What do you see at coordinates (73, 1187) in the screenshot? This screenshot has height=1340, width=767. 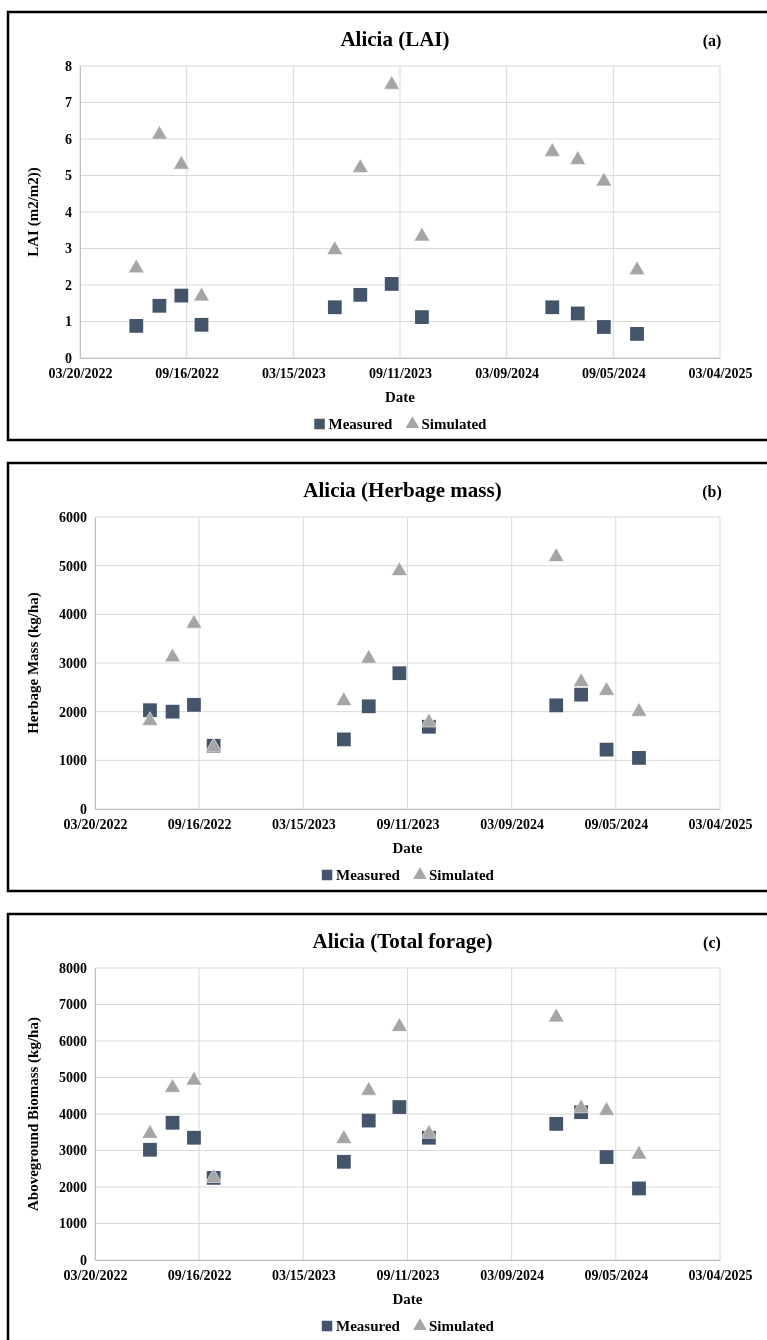 I see `y-tick-label: 2000` at bounding box center [73, 1187].